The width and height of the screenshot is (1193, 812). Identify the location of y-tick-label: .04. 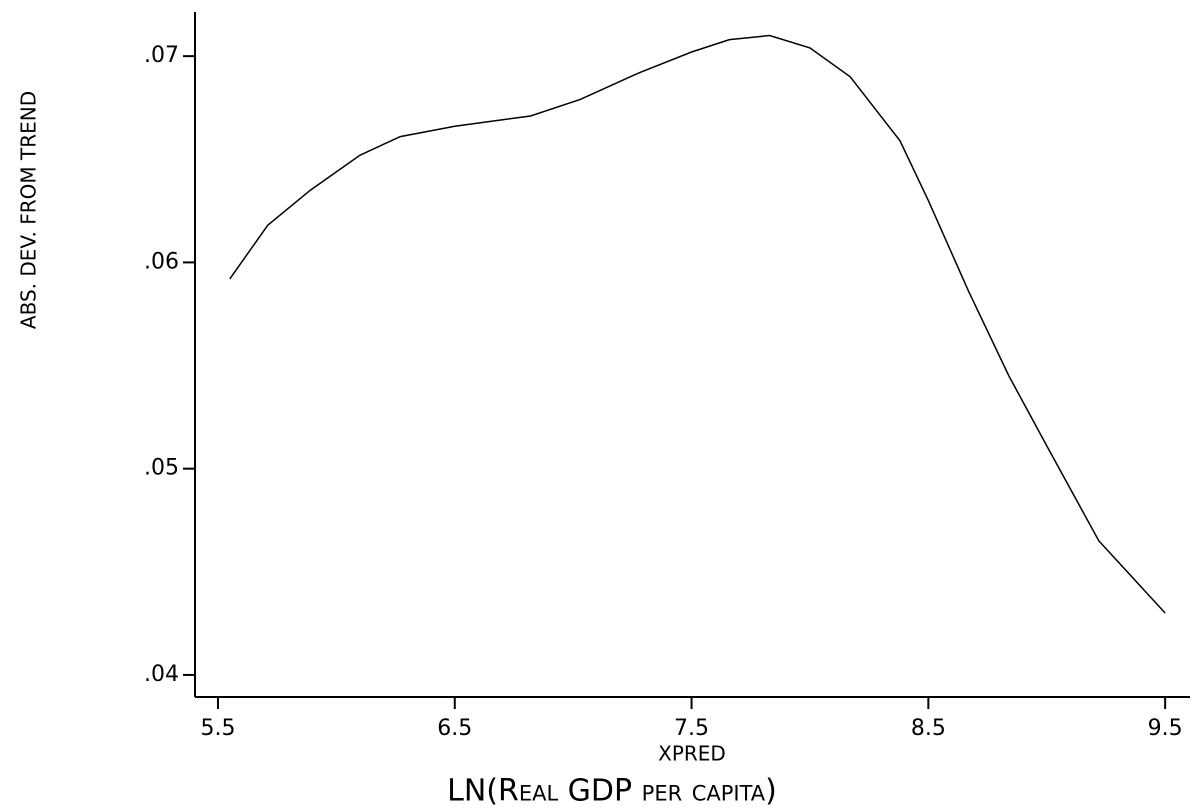
(161, 674).